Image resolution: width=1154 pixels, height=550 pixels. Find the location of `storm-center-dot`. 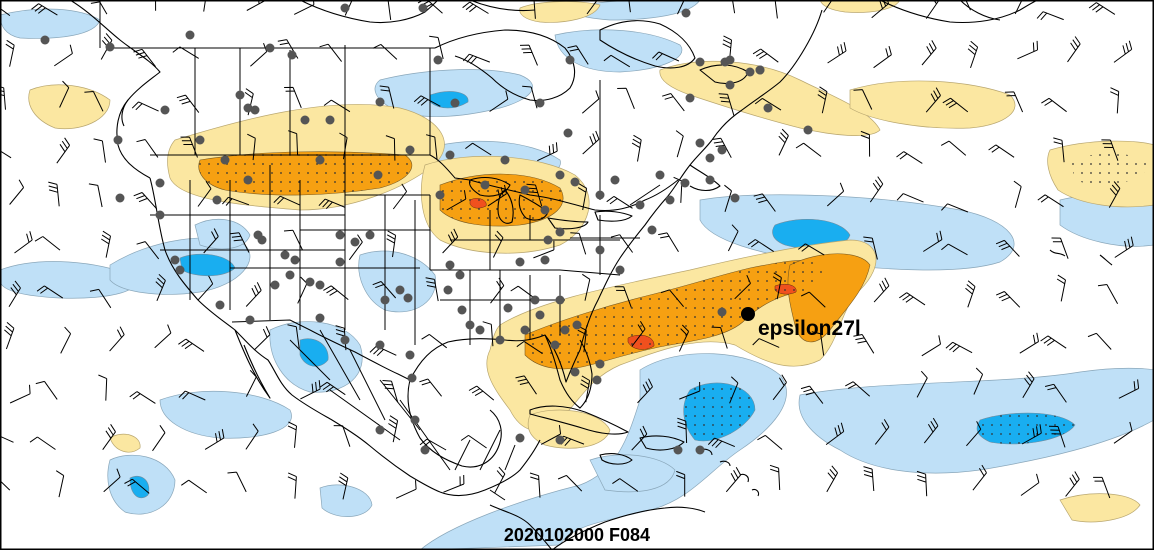

storm-center-dot is located at coordinates (748, 314).